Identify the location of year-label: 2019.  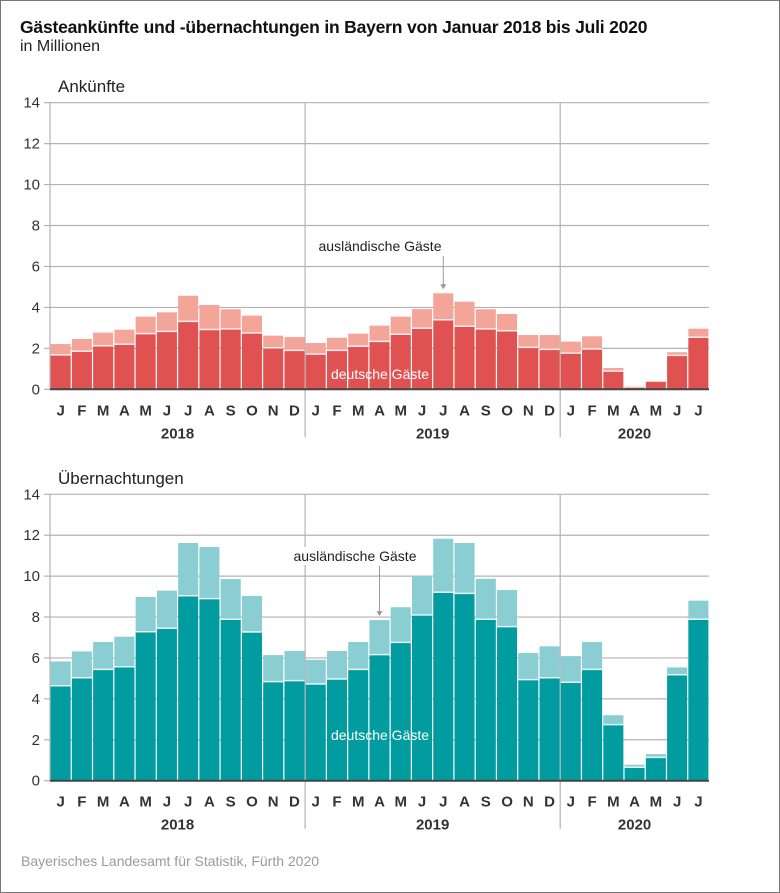
(432, 825).